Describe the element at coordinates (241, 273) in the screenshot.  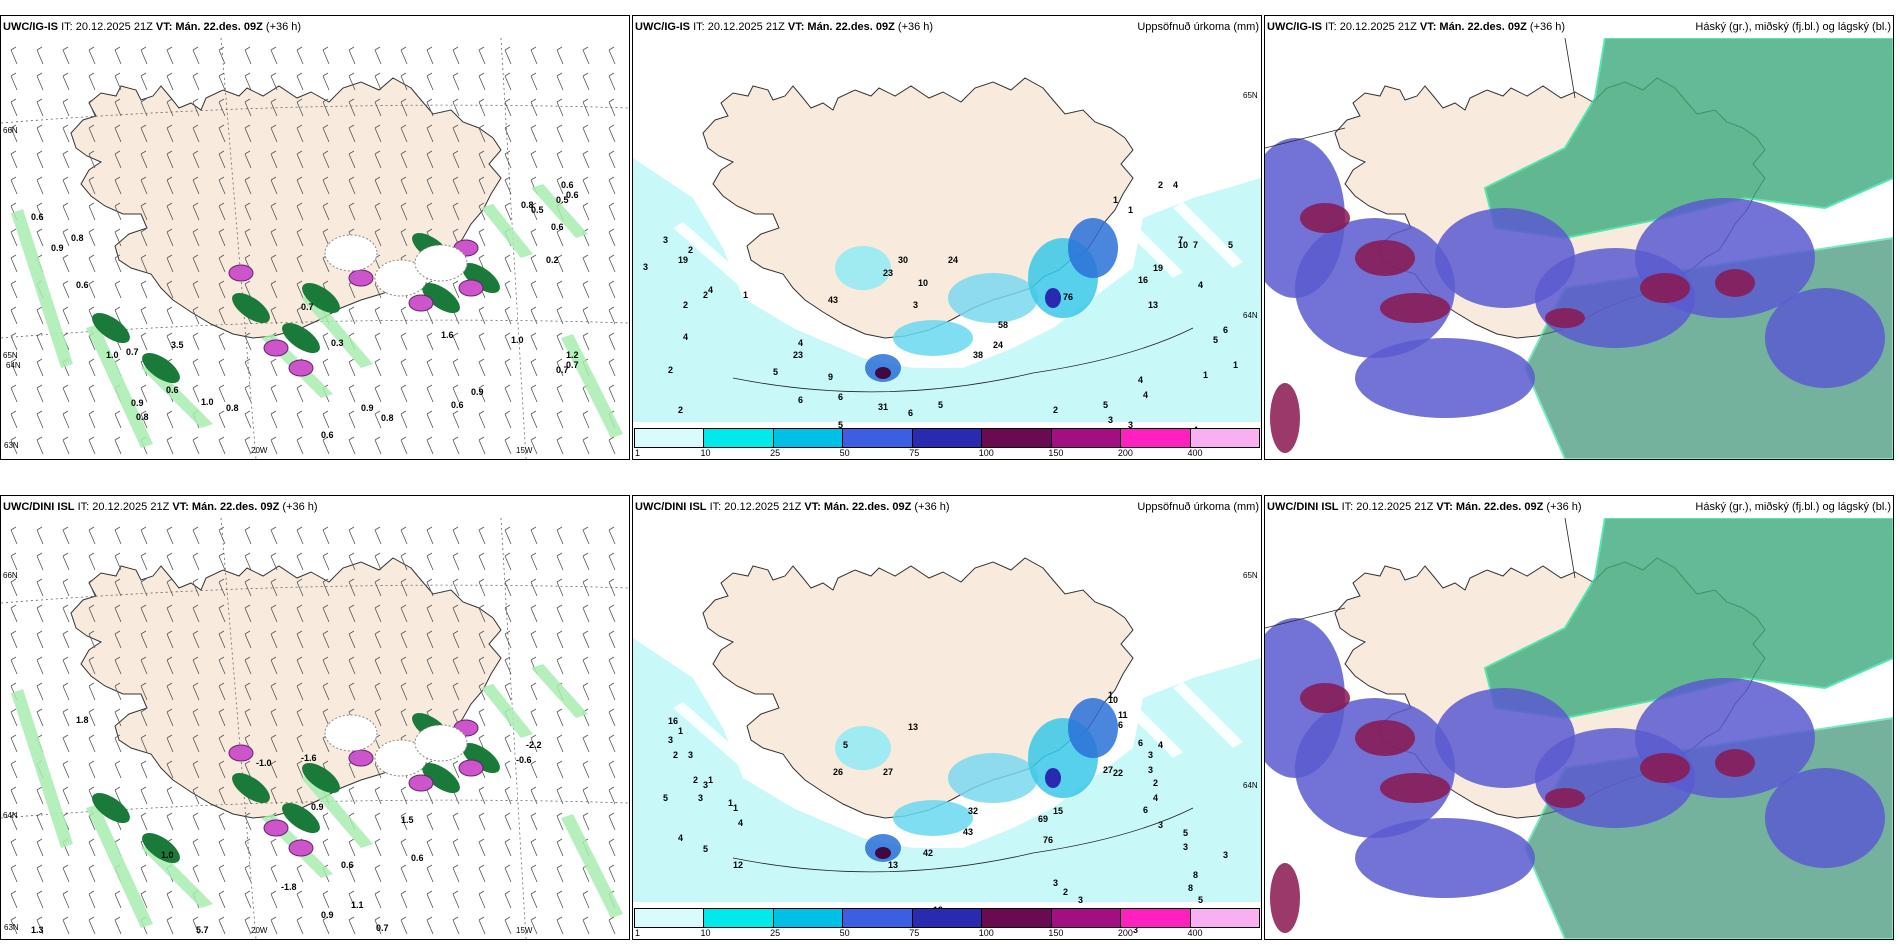
I see `precip-heavy` at that location.